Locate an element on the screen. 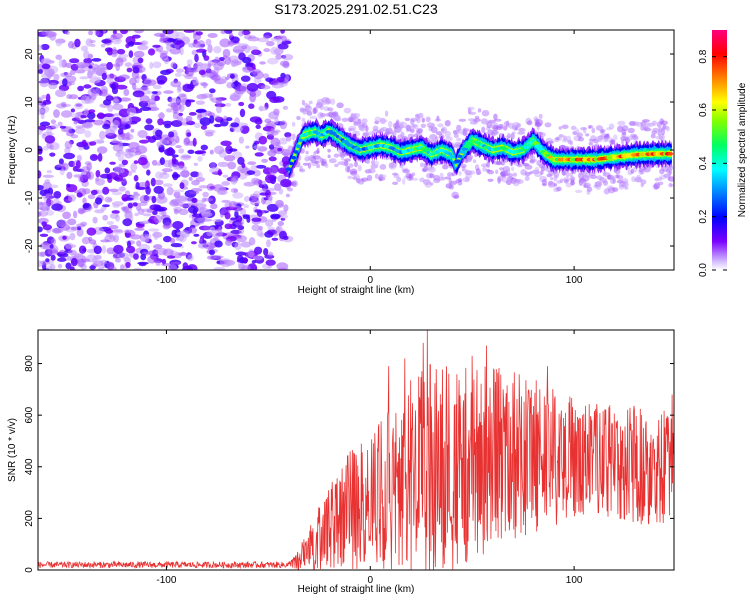 Image resolution: width=750 pixels, height=600 pixels. colorbar-tick-label: 0.0 is located at coordinates (703, 270).